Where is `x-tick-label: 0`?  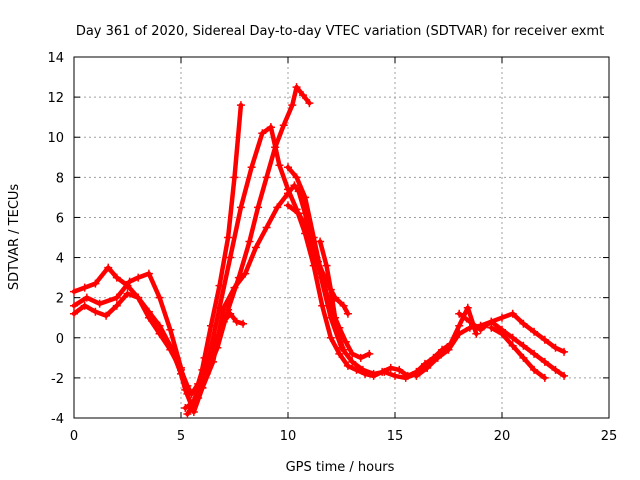 x-tick-label: 0 is located at coordinates (74, 436).